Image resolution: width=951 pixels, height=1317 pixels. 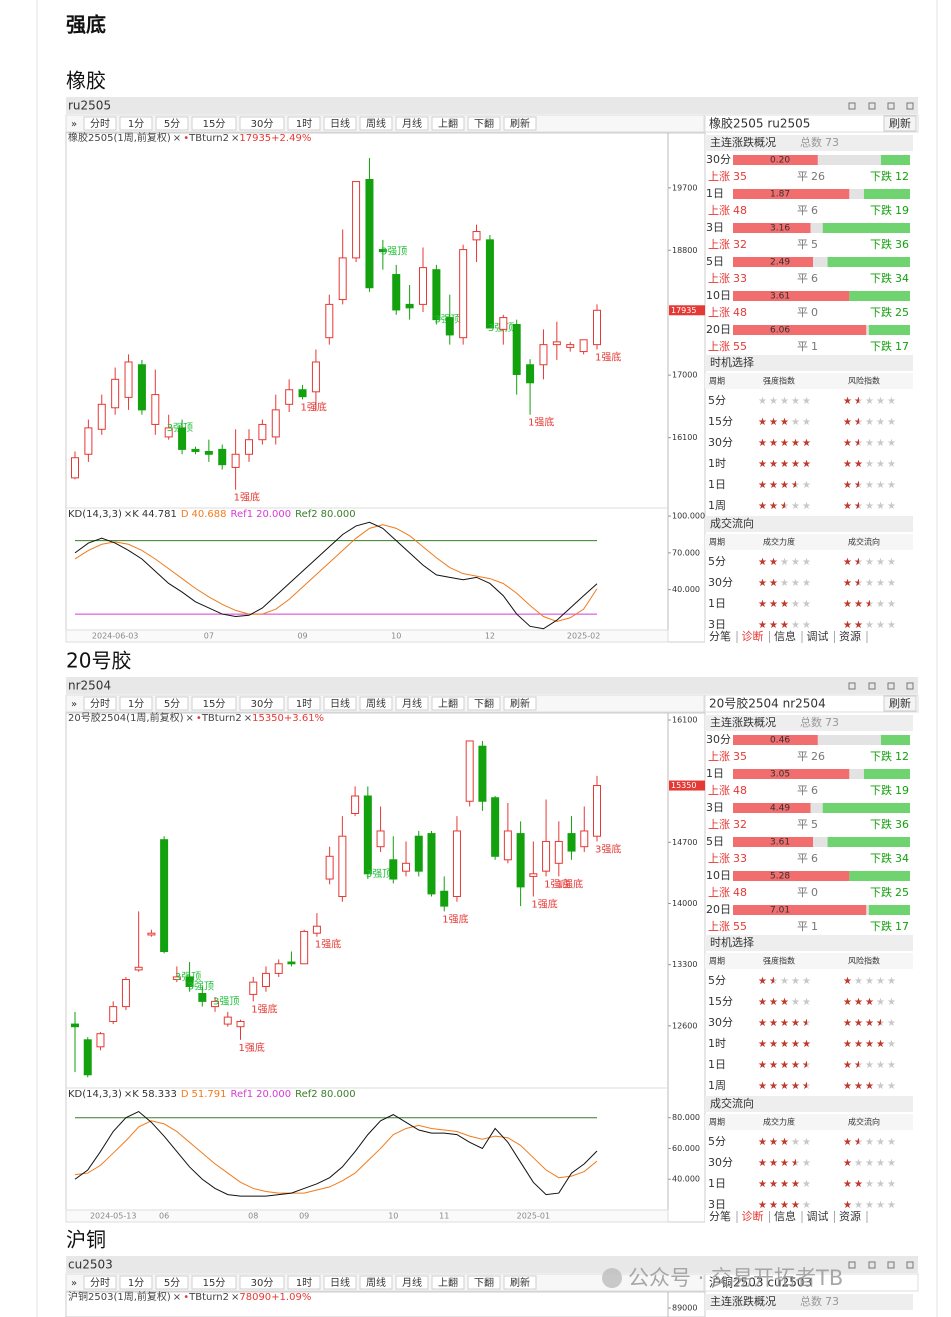 I want to click on bar-up, so click(x=791, y=774).